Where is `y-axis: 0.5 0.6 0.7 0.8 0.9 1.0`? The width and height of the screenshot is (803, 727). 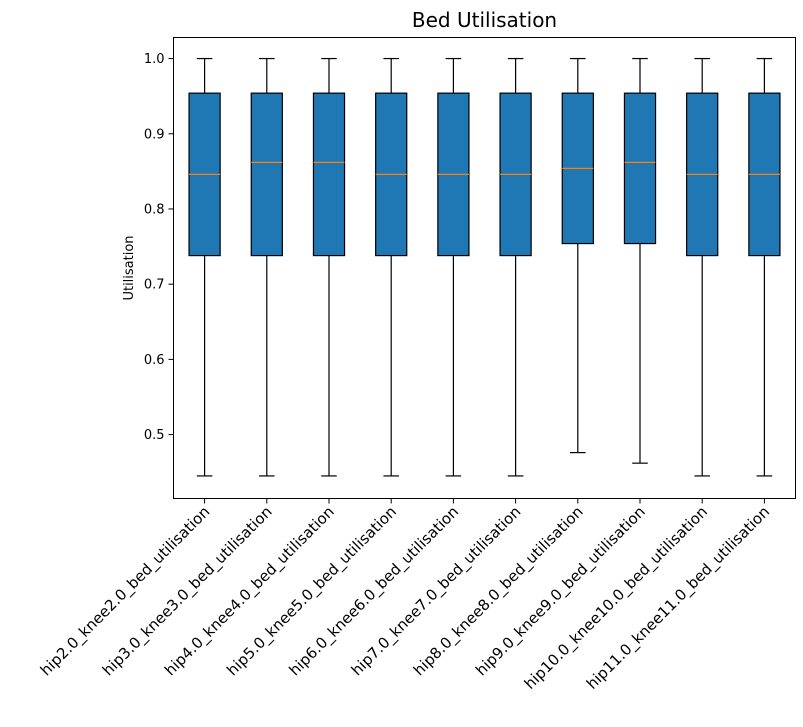
y-axis: 0.5 0.6 0.7 0.8 0.9 1.0 is located at coordinates (159, 247).